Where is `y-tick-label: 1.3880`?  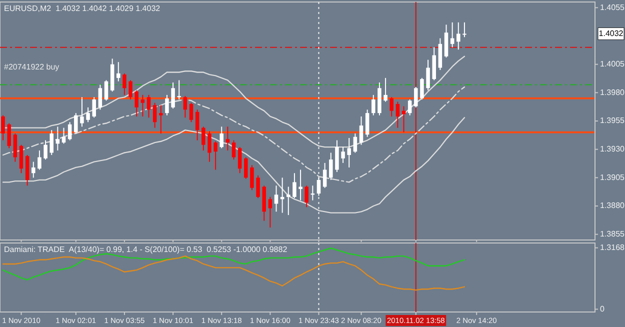 y-tick-label: 1.3880 is located at coordinates (612, 205).